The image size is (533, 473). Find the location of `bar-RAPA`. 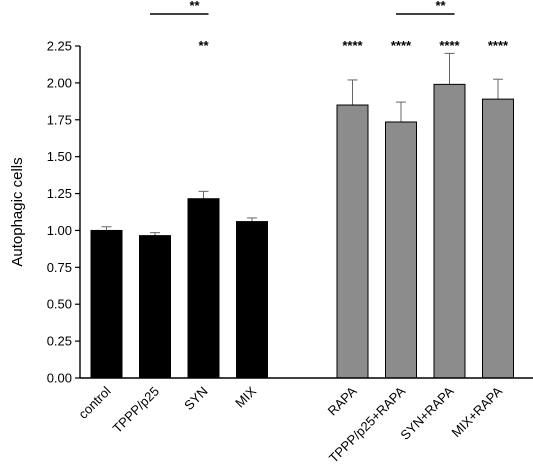

bar-RAPA is located at coordinates (352, 241).